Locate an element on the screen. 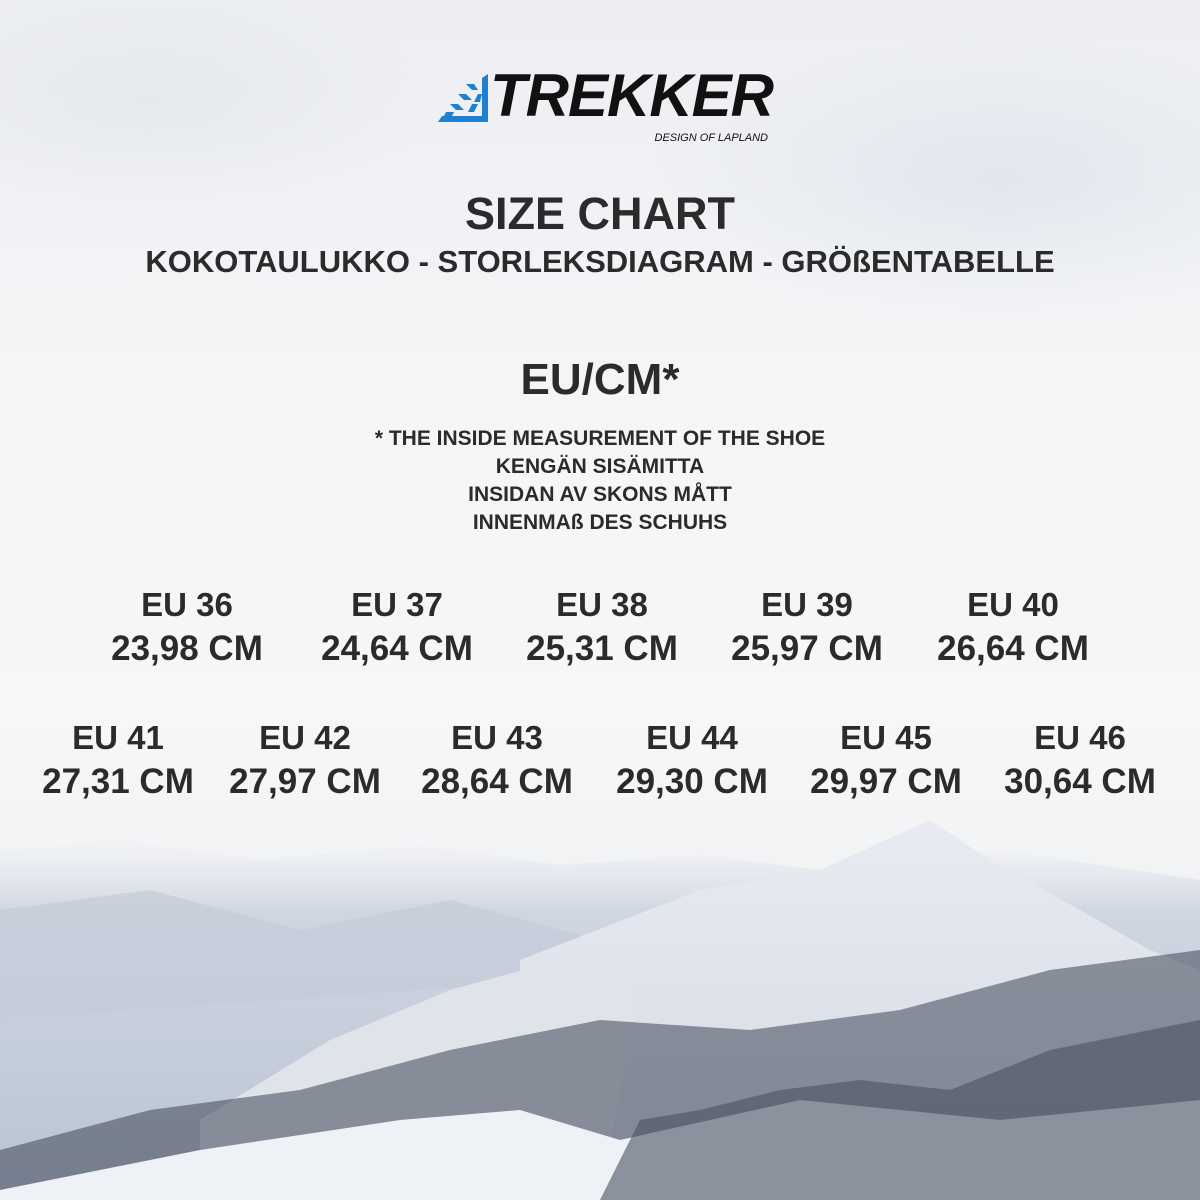 The height and width of the screenshot is (1200, 1200). size-item: EU 36 23,98 CM is located at coordinates (187, 627).